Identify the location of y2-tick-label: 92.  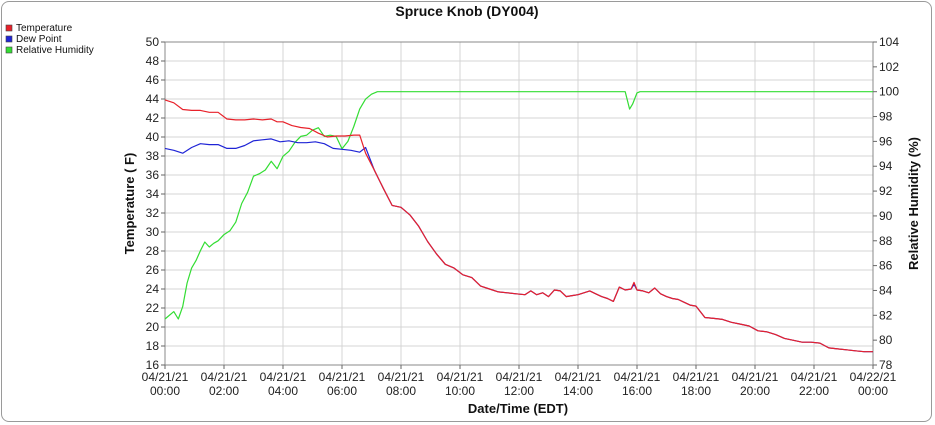
(886, 191).